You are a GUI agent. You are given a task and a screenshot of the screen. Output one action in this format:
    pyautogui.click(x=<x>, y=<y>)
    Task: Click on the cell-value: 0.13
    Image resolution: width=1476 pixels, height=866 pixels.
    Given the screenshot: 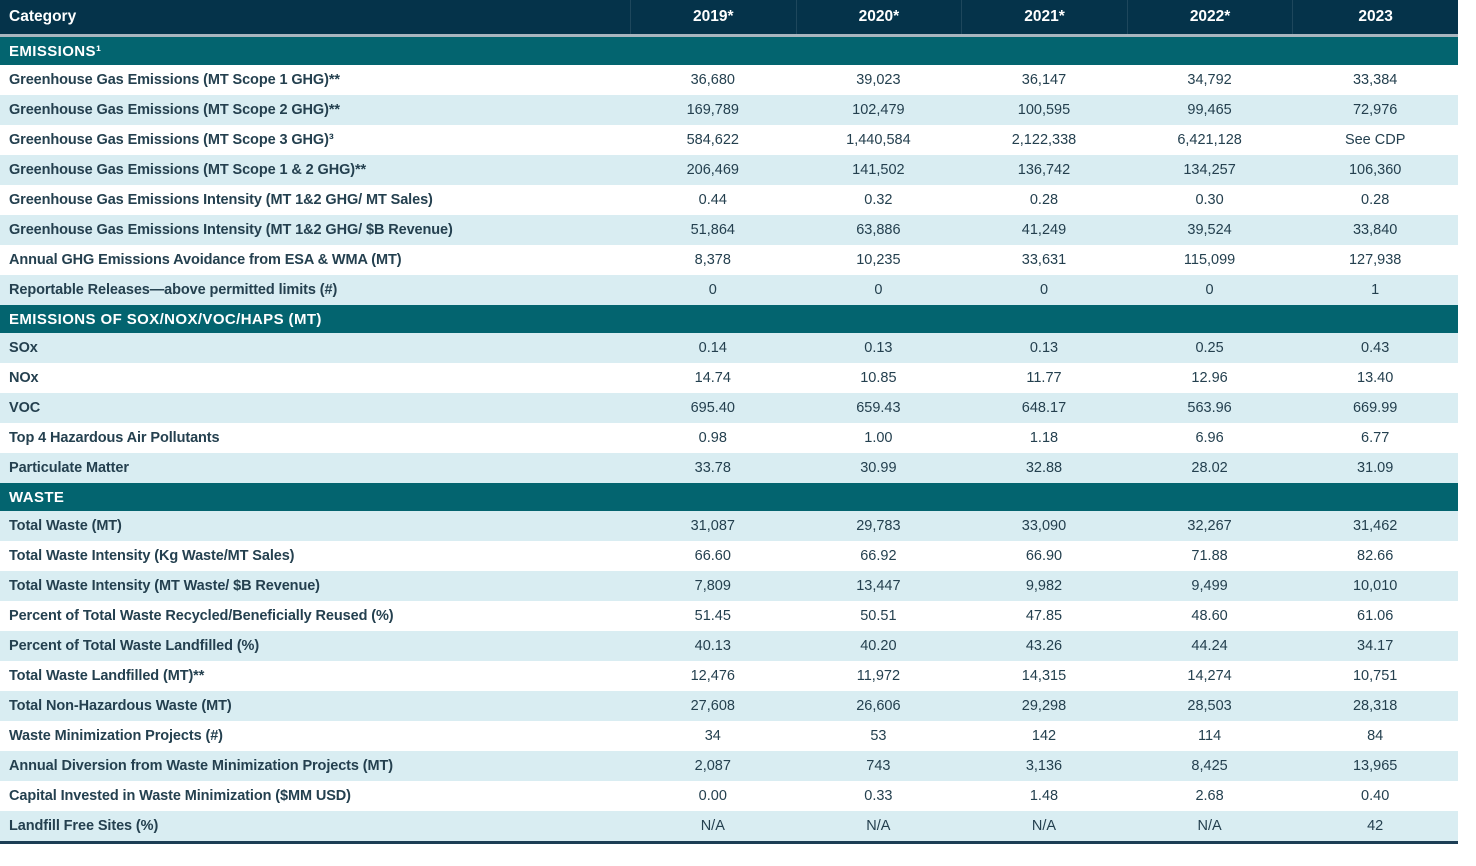 What is the action you would take?
    pyautogui.click(x=1044, y=348)
    